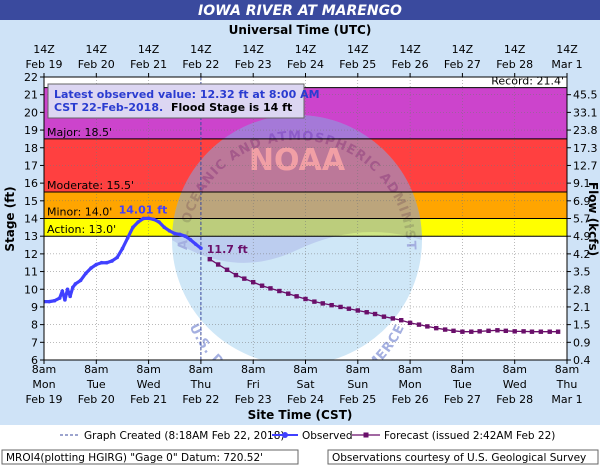 The image size is (600, 465). Describe the element at coordinates (96, 64) in the screenshot. I see `top-tick-label: Feb 20` at that location.